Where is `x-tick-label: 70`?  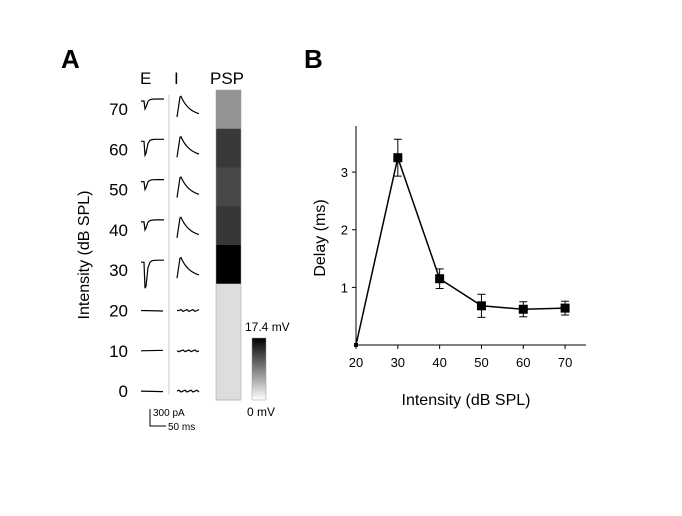 x-tick-label: 70 is located at coordinates (565, 362).